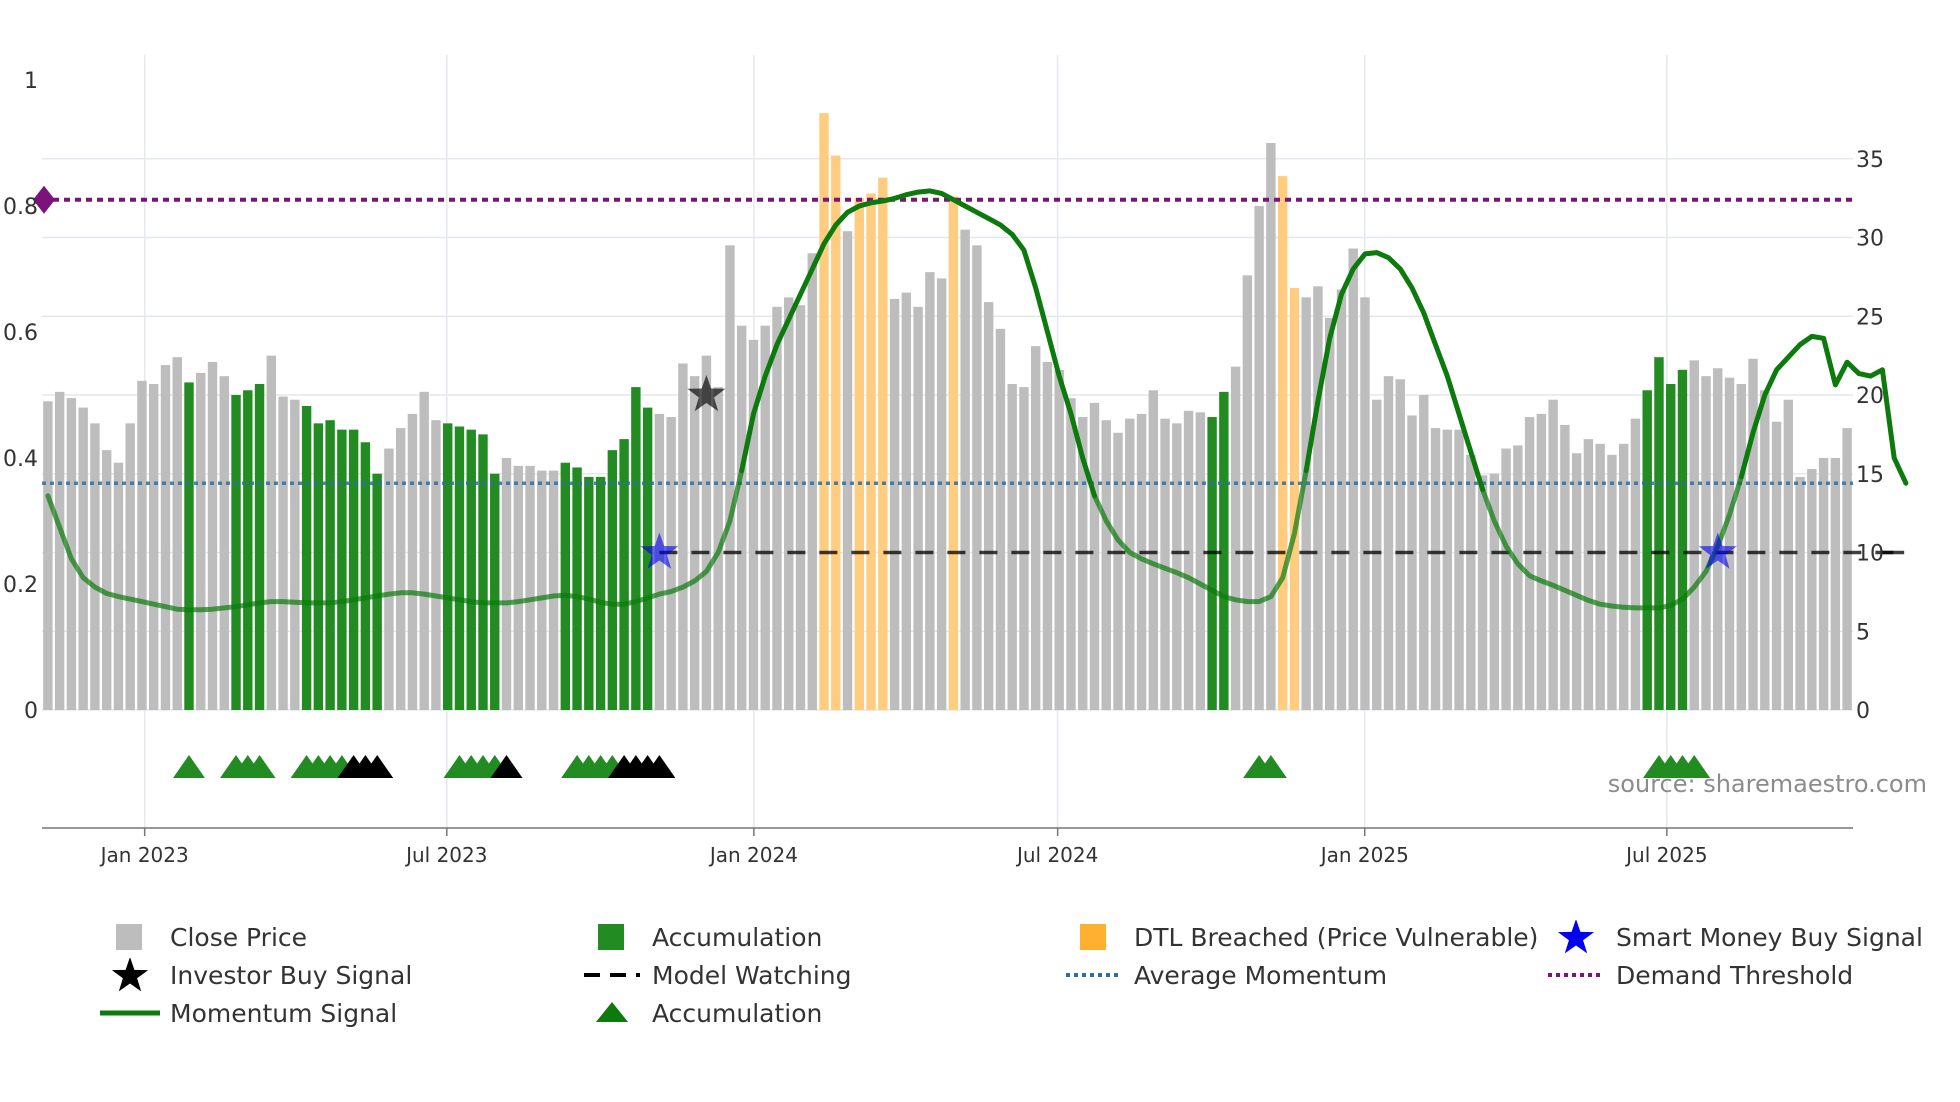  What do you see at coordinates (1870, 396) in the screenshot?
I see `right-axis-tick-label: 20` at bounding box center [1870, 396].